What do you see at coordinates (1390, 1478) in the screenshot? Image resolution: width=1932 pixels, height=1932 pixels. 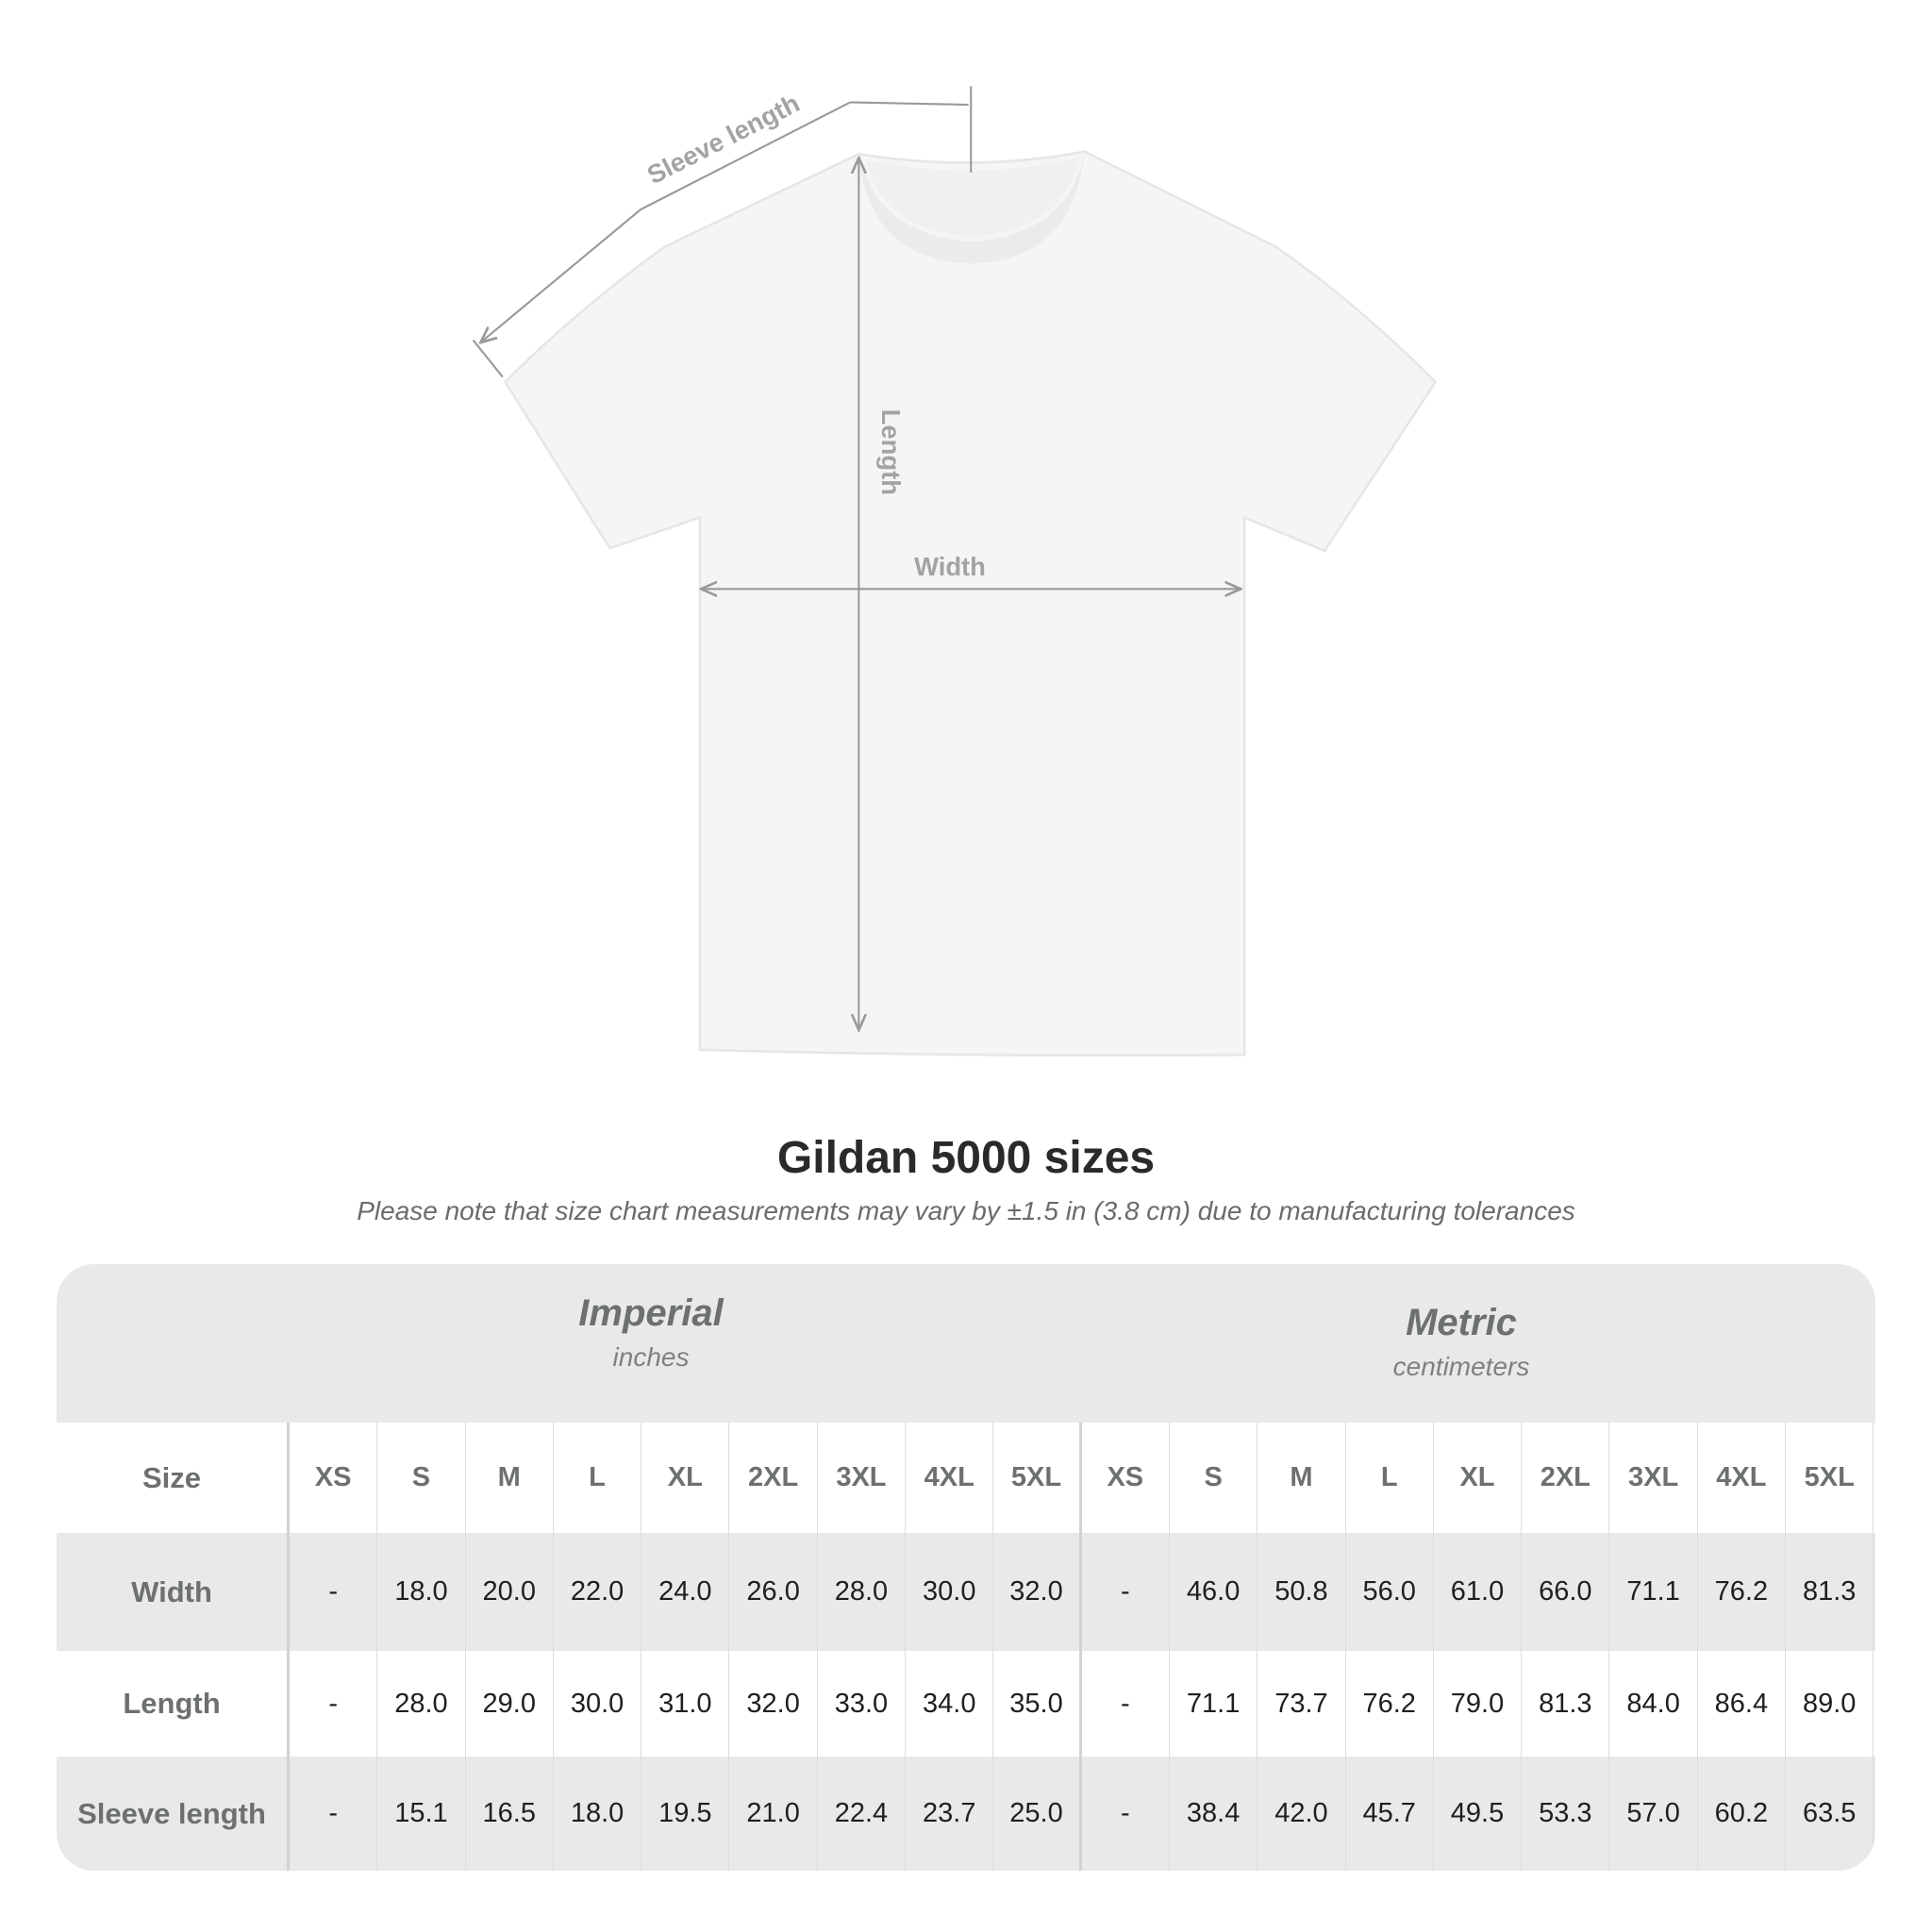 I see `metric-size-l: L` at bounding box center [1390, 1478].